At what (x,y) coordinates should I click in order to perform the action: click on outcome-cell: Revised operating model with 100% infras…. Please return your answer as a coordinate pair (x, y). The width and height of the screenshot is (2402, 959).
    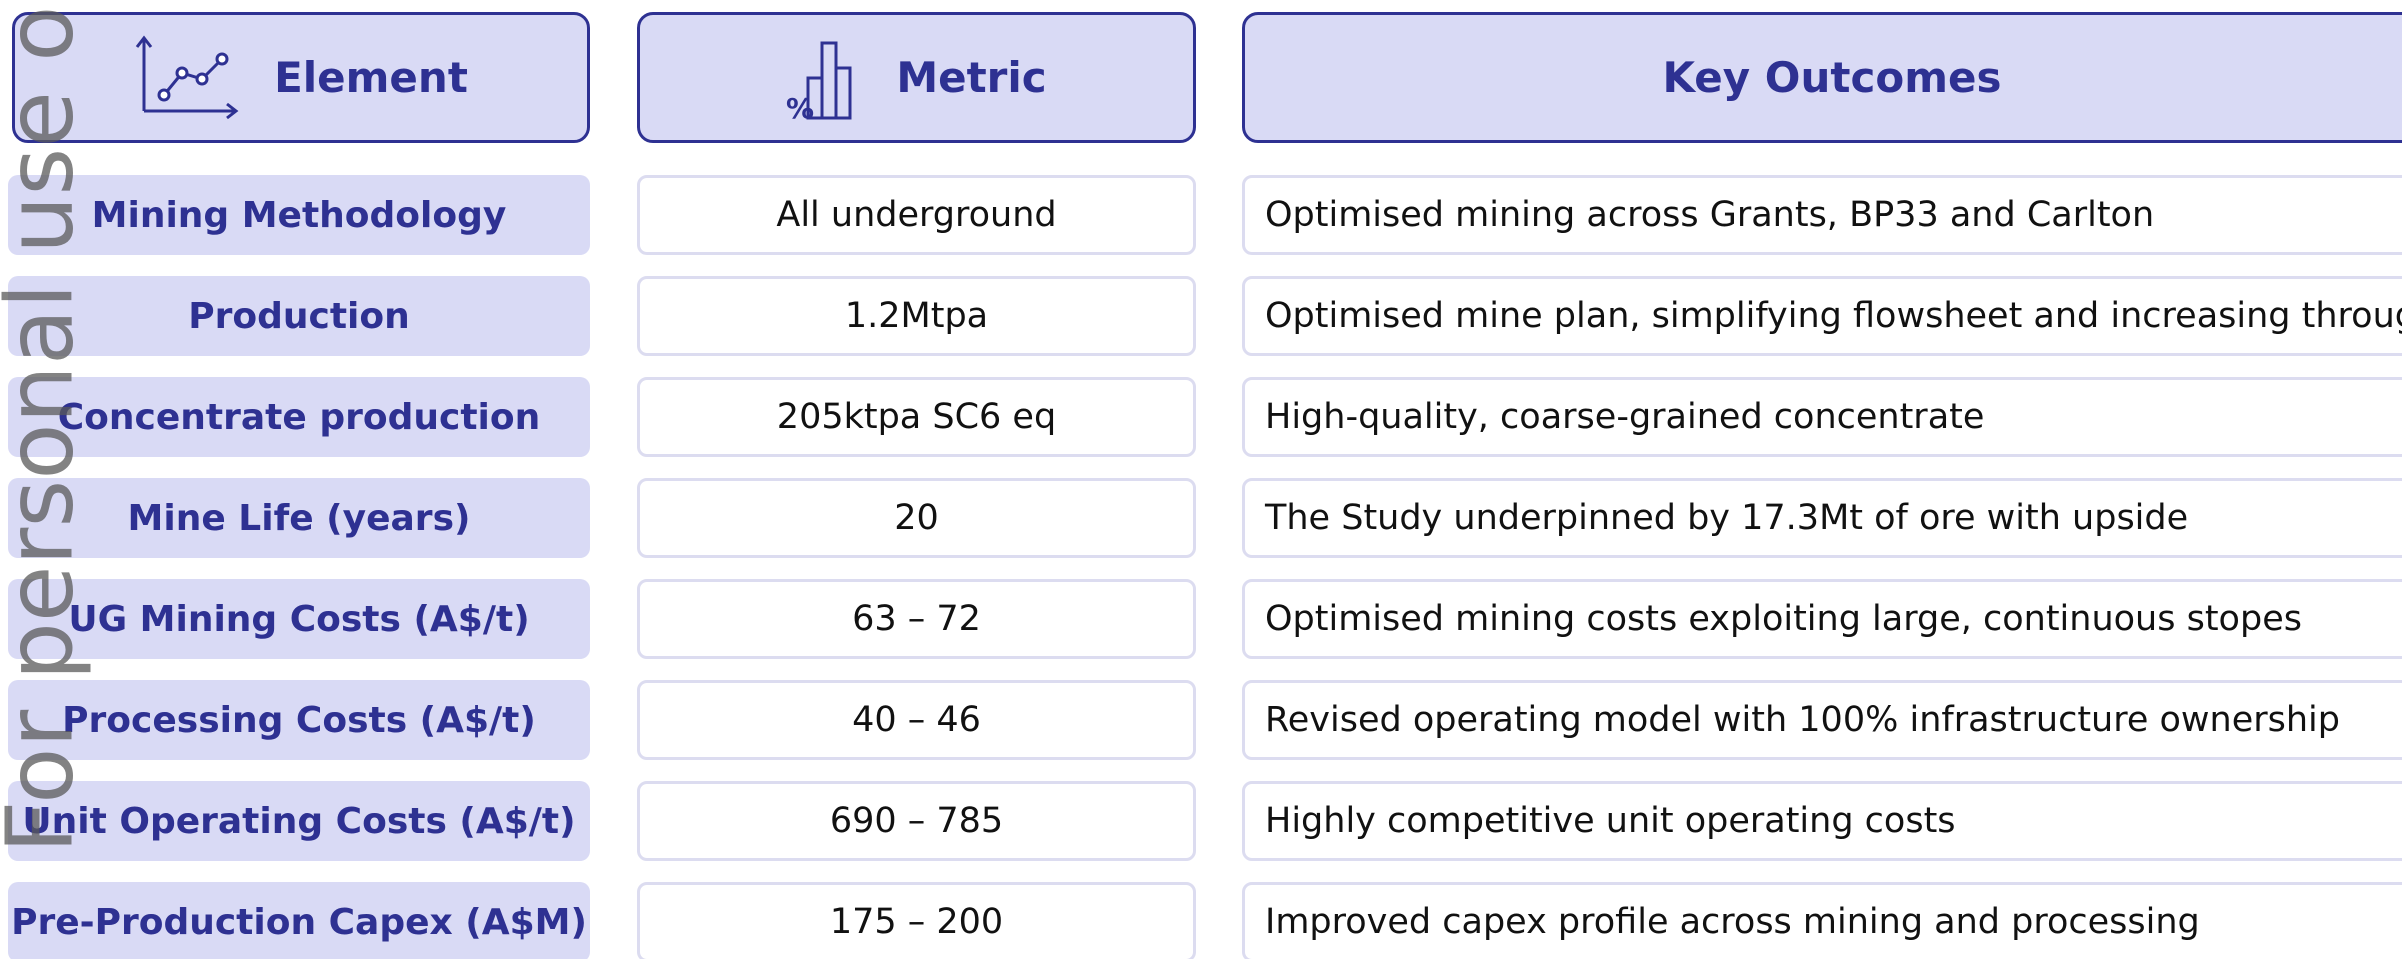
    Looking at the image, I should click on (1822, 720).